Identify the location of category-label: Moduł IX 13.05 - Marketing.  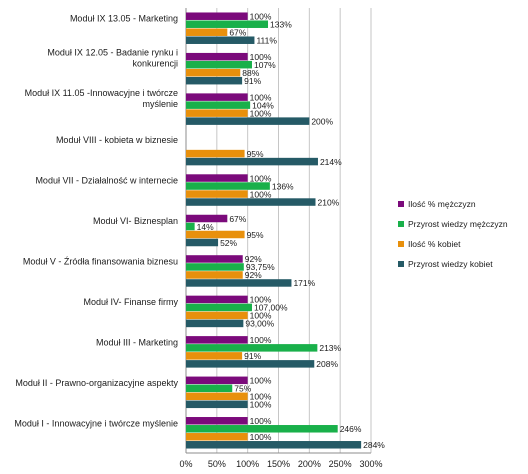
(124, 19).